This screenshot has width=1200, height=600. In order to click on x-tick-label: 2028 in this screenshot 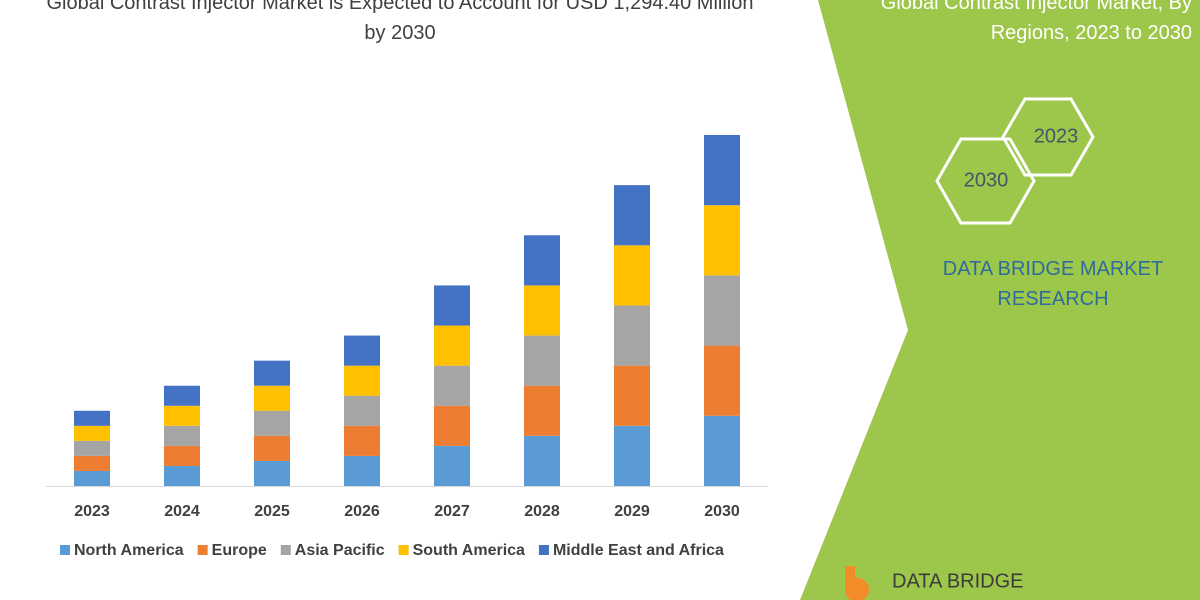, I will do `click(542, 511)`.